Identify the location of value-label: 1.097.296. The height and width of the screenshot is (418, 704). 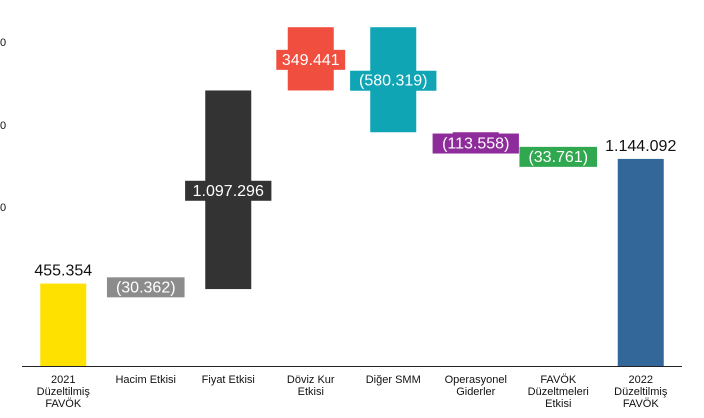
(228, 191).